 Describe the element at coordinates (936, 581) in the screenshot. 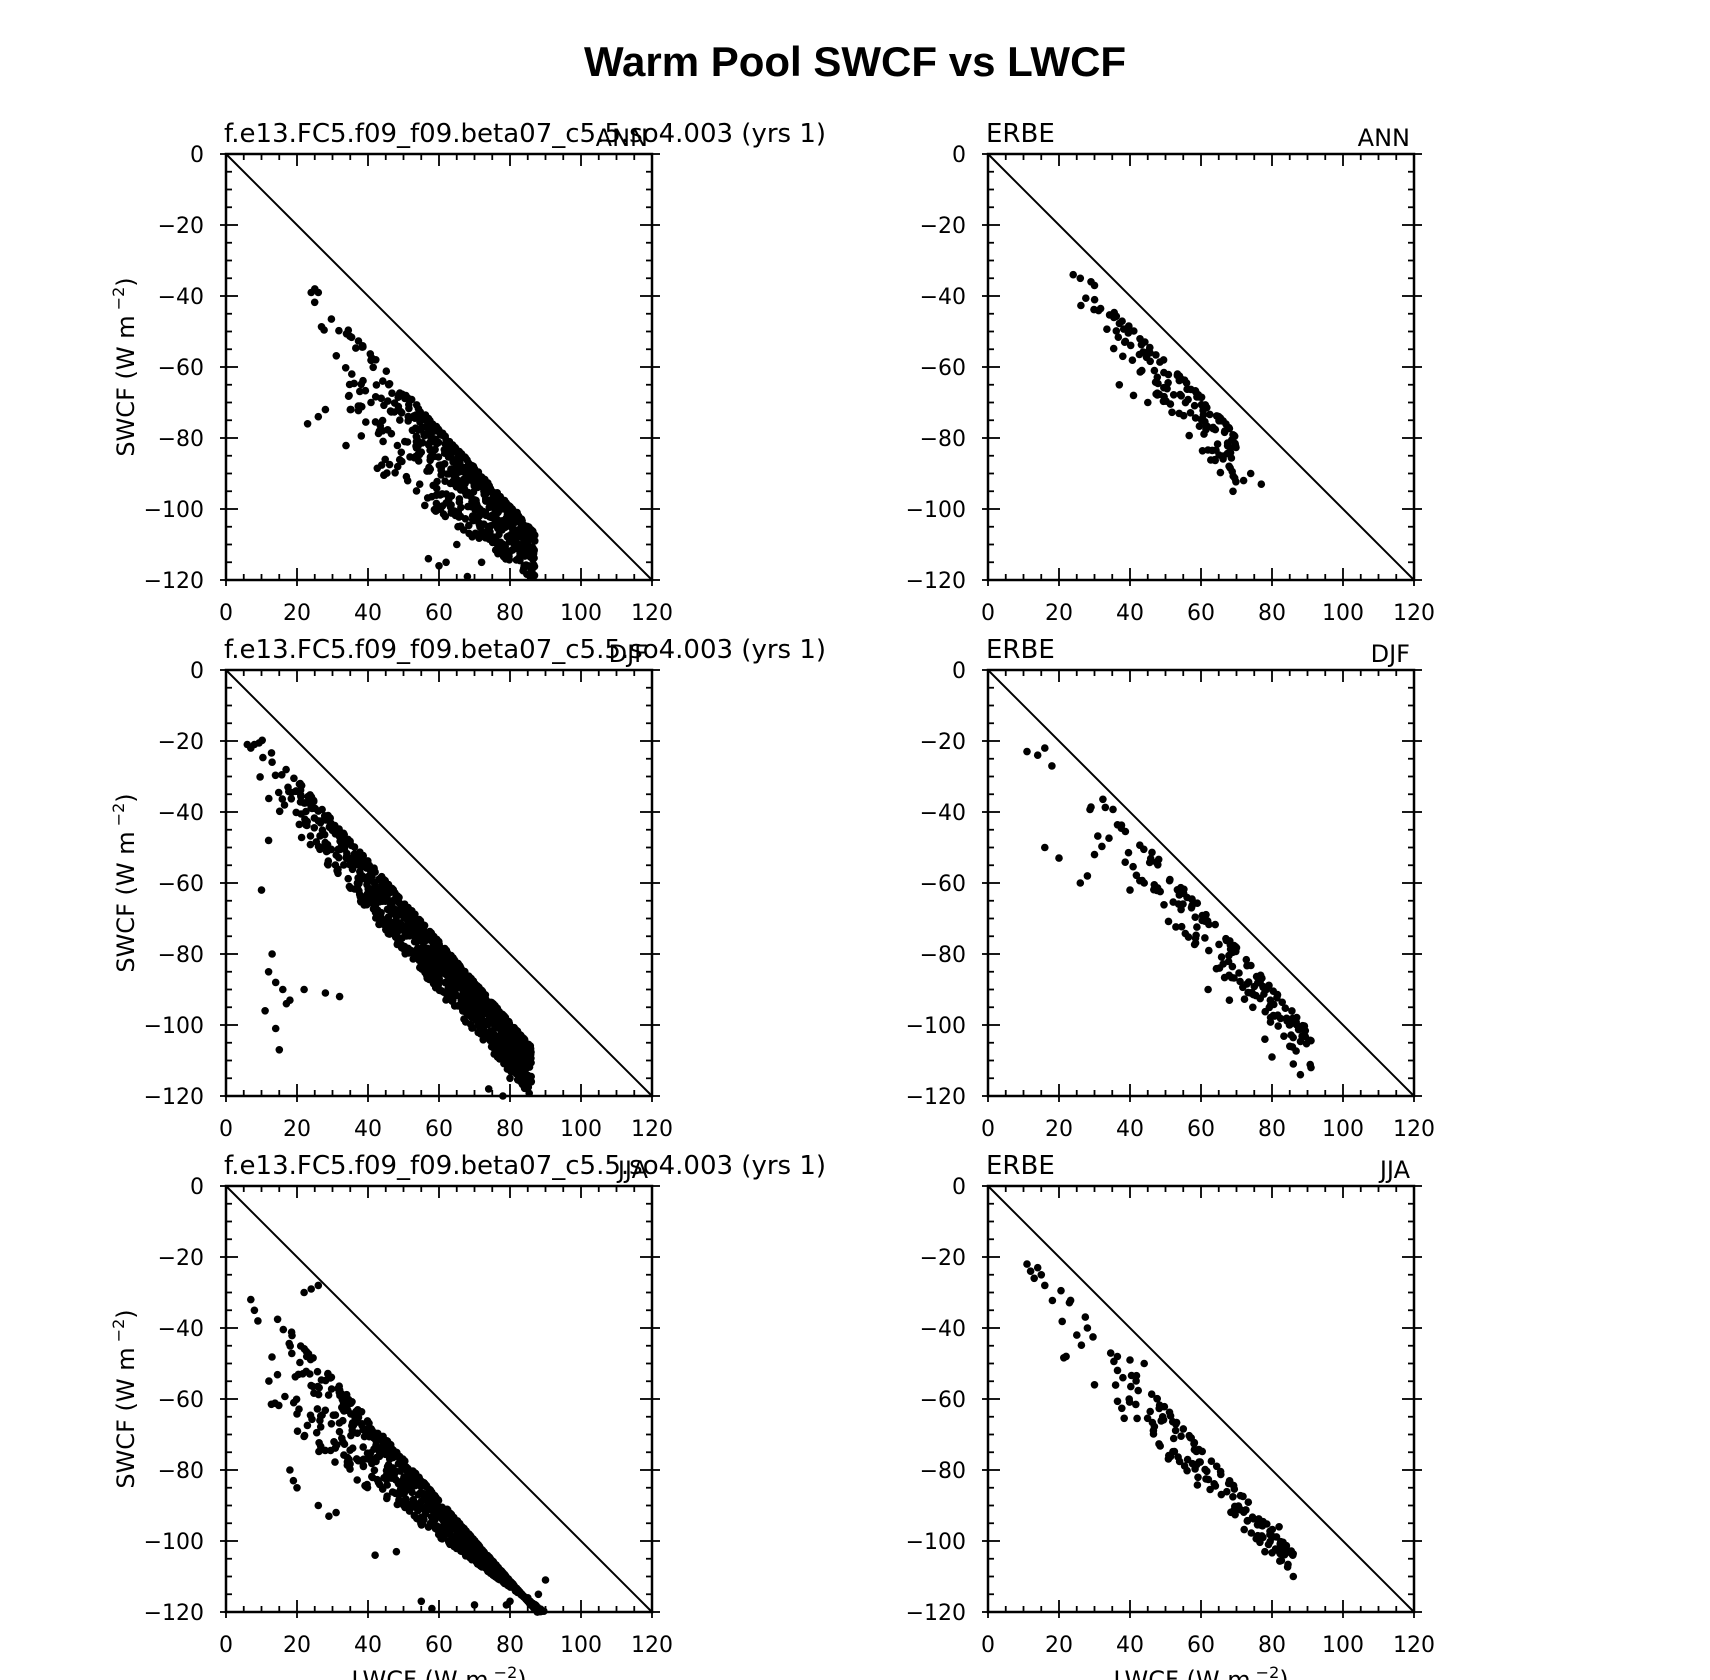

I see `y-tick-label: −120` at that location.